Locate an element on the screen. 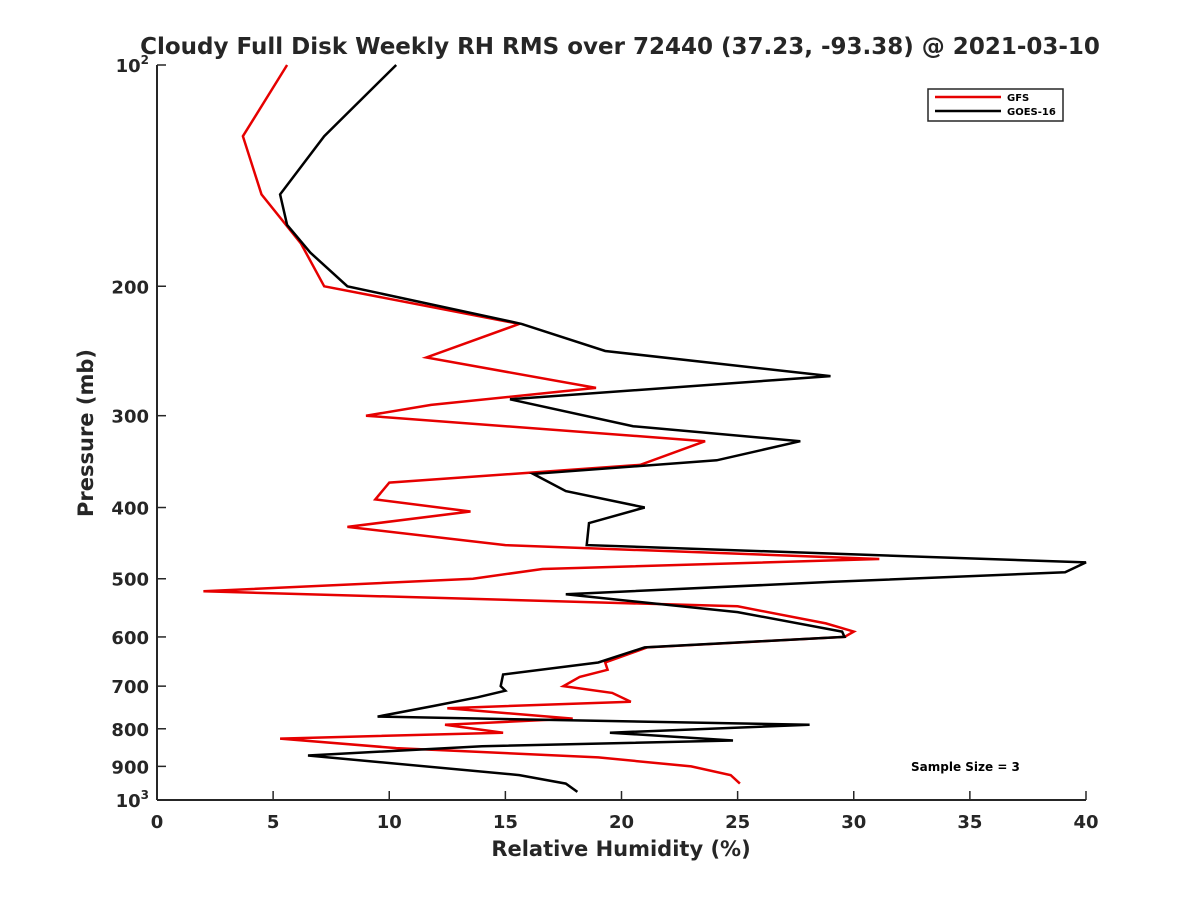 This screenshot has width=1200, height=900. x-axis-label: Relative Humidity (%) is located at coordinates (620, 849).